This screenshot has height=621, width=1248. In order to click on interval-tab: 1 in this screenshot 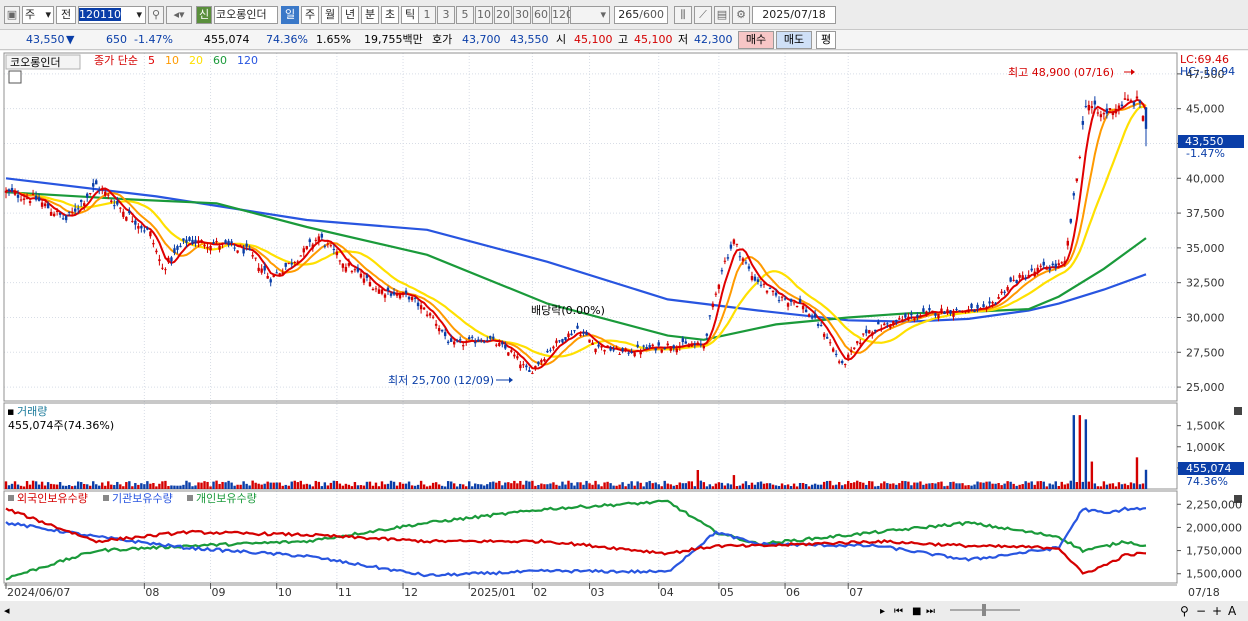, I will do `click(427, 15)`.